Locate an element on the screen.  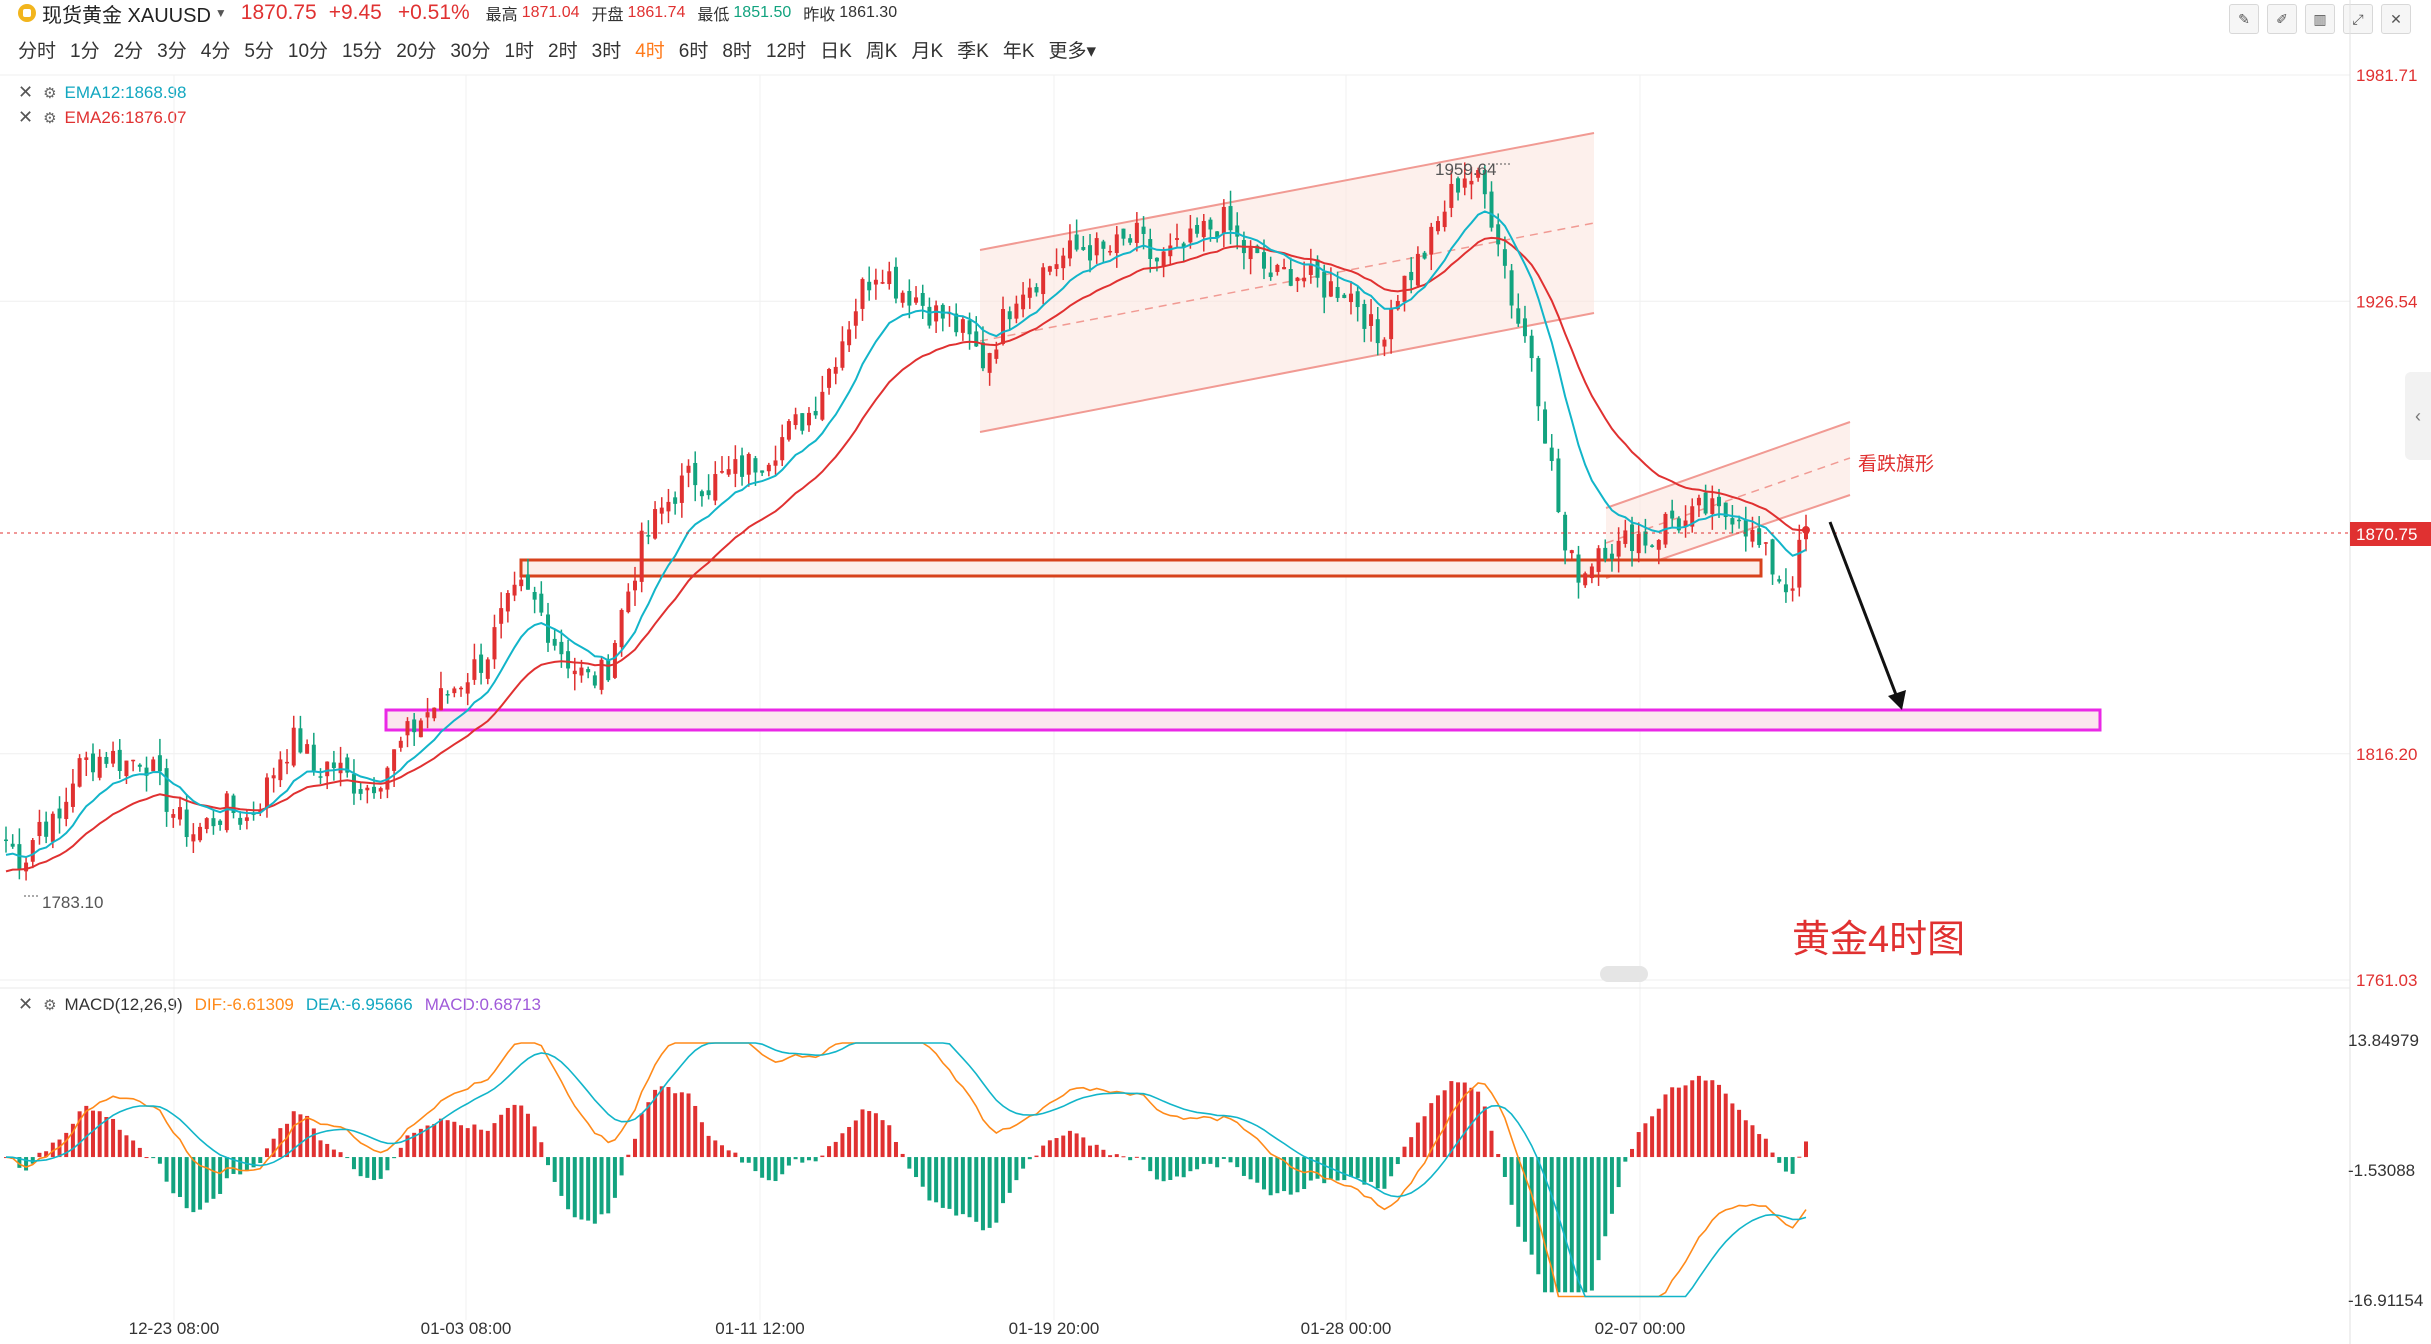
period-tab: 12时 is located at coordinates (786, 51).